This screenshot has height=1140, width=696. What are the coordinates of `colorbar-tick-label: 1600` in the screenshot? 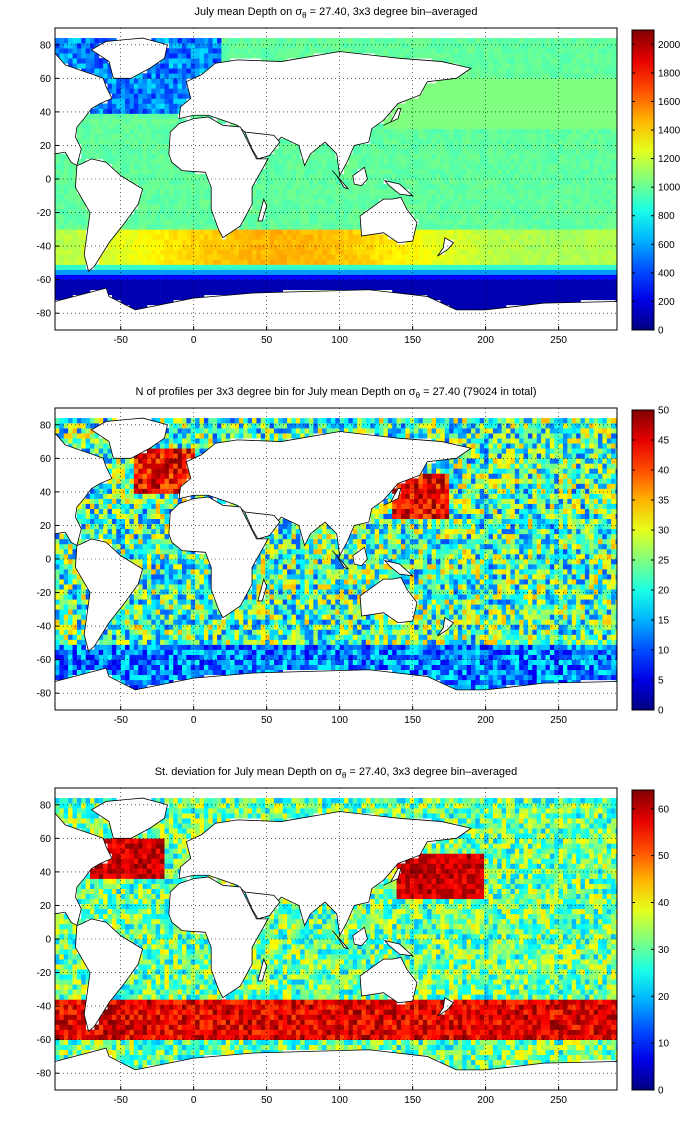 It's located at (669, 102).